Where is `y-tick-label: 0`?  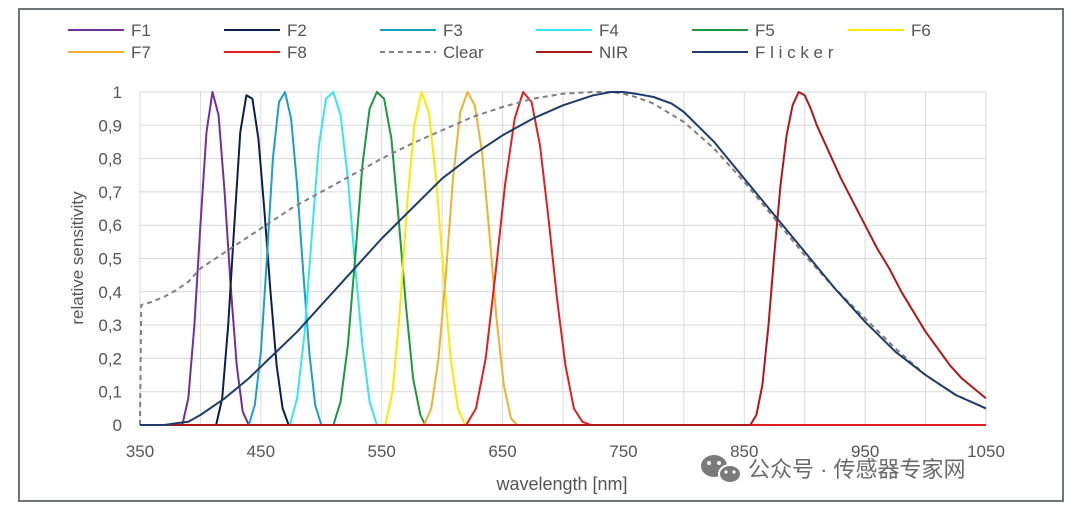
y-tick-label: 0 is located at coordinates (117, 425).